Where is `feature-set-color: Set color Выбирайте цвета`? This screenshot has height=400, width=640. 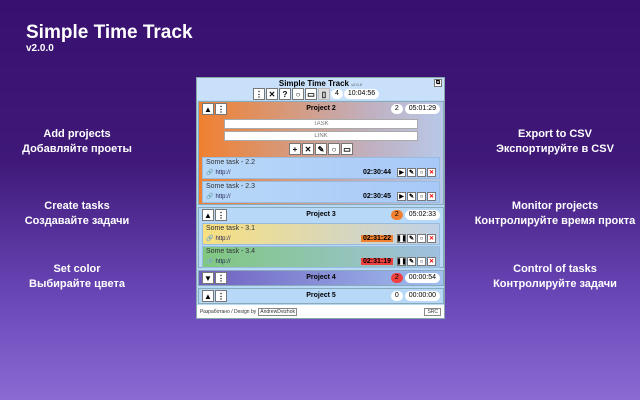
feature-set-color: Set color Выбирайте цвета is located at coordinates (83, 277).